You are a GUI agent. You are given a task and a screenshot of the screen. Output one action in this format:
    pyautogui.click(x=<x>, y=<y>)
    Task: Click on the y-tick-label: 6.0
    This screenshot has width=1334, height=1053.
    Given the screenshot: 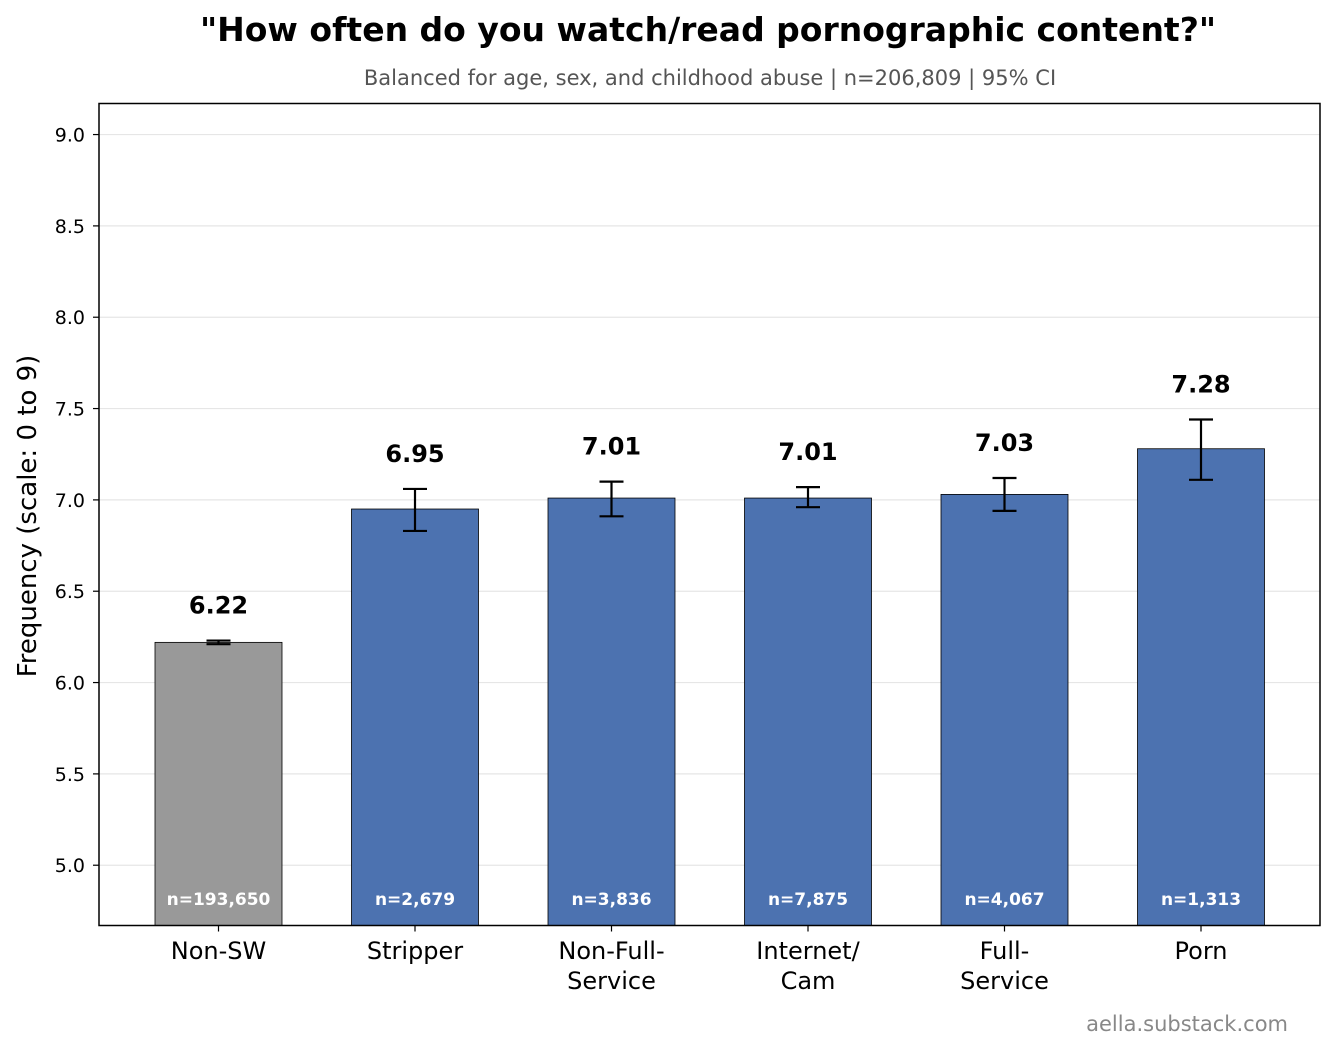 What is the action you would take?
    pyautogui.click(x=70, y=684)
    